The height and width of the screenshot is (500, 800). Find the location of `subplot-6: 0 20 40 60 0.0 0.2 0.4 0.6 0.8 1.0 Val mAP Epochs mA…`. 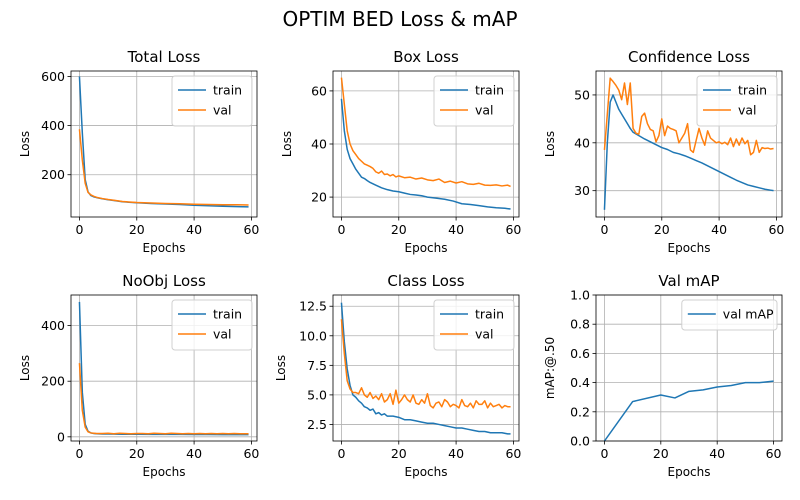

subplot-6: 0 20 40 60 0.0 0.2 0.4 0.6 0.8 1.0 Val mAP Epochs mA… is located at coordinates (663, 375).